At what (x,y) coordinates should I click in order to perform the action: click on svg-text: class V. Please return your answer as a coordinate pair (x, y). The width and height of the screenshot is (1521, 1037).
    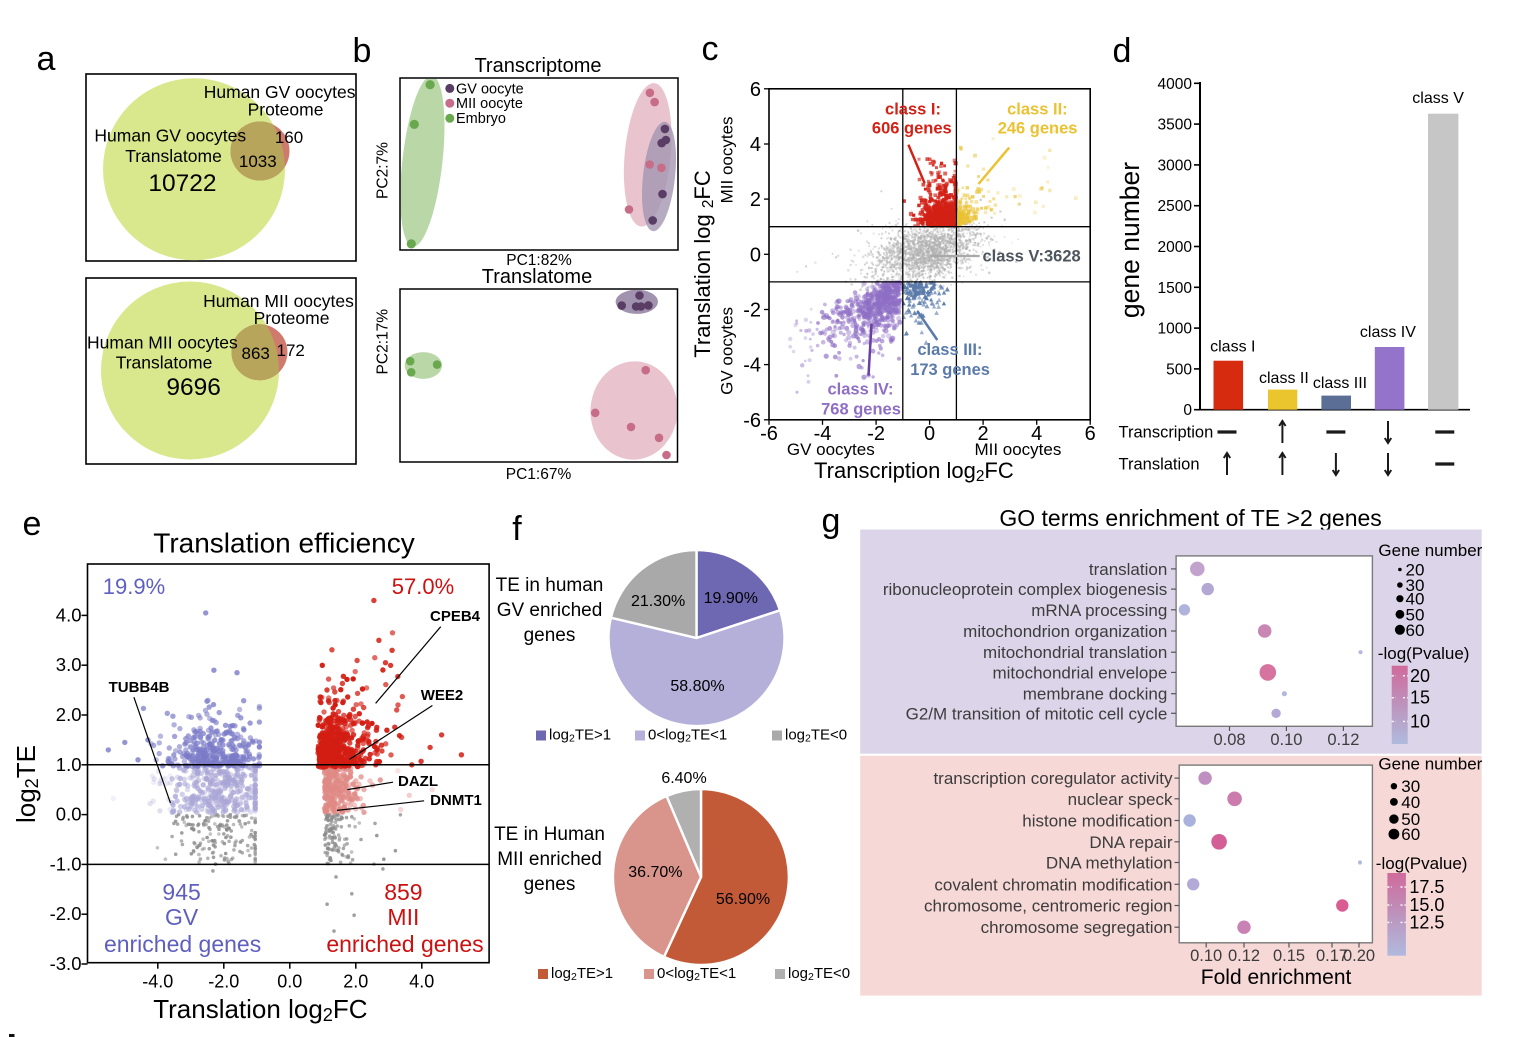
    Looking at the image, I should click on (1438, 98).